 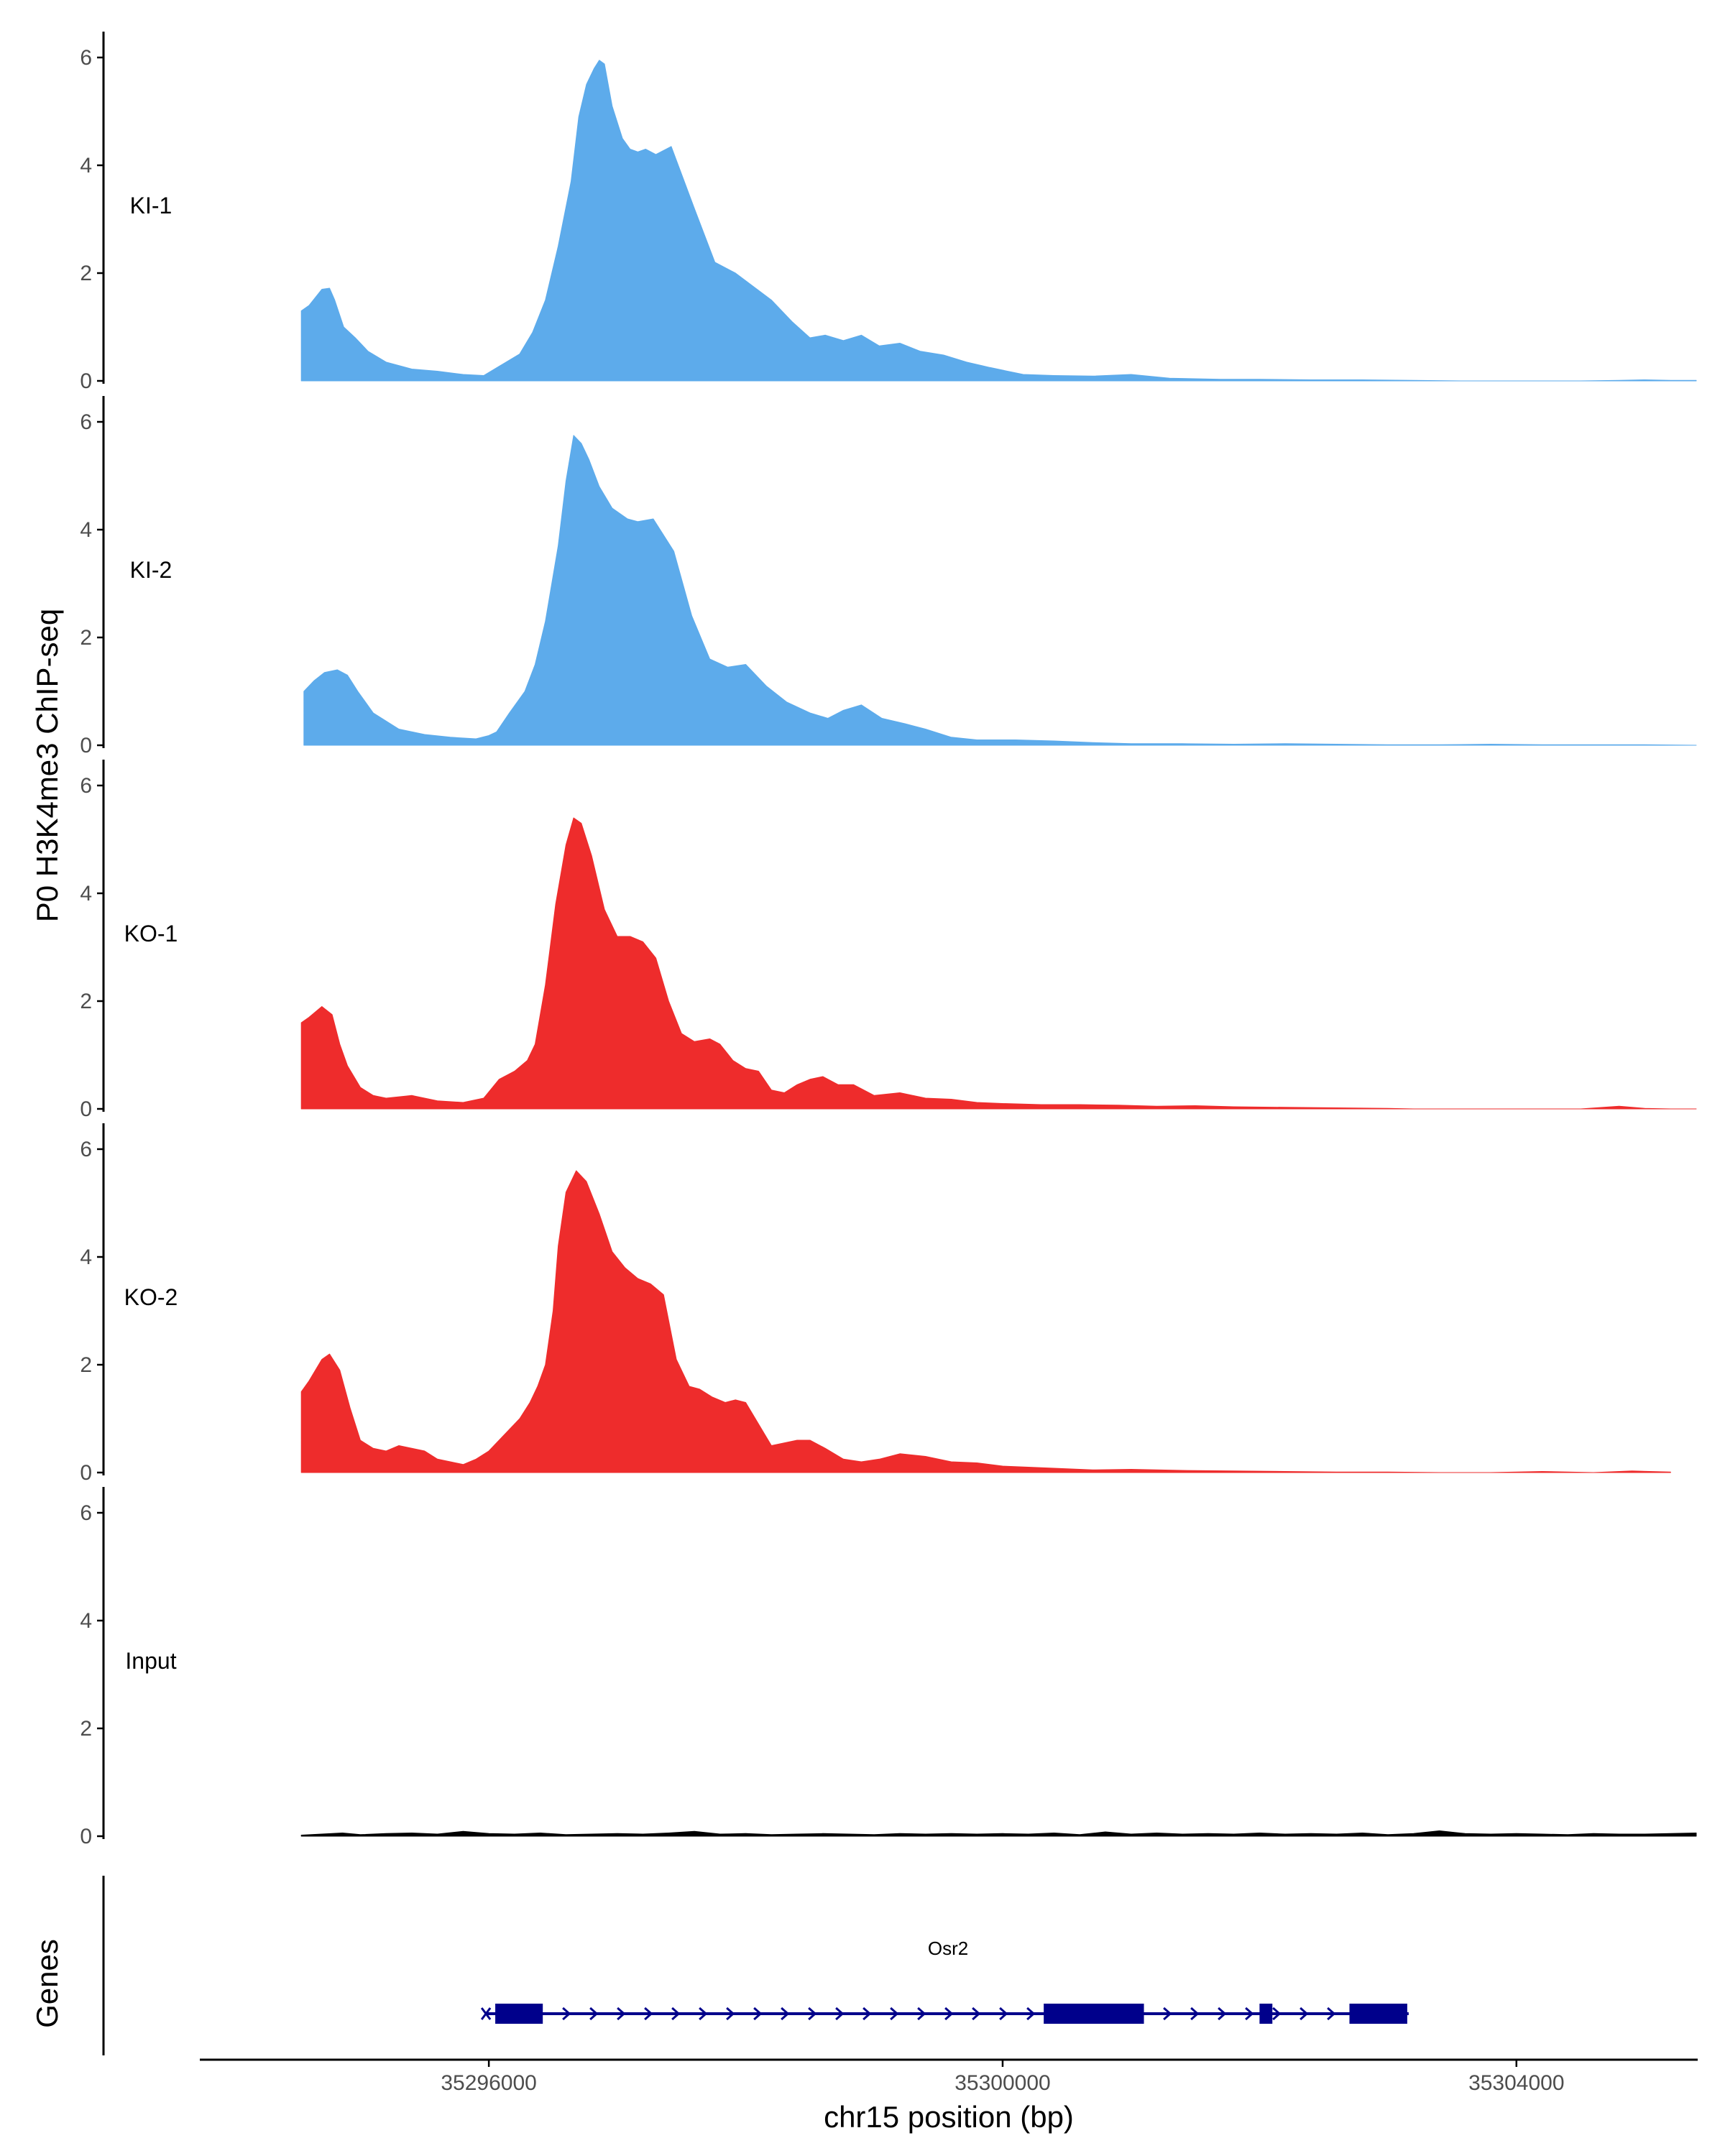 What do you see at coordinates (755, 1965) in the screenshot?
I see `gene-track: Osr2` at bounding box center [755, 1965].